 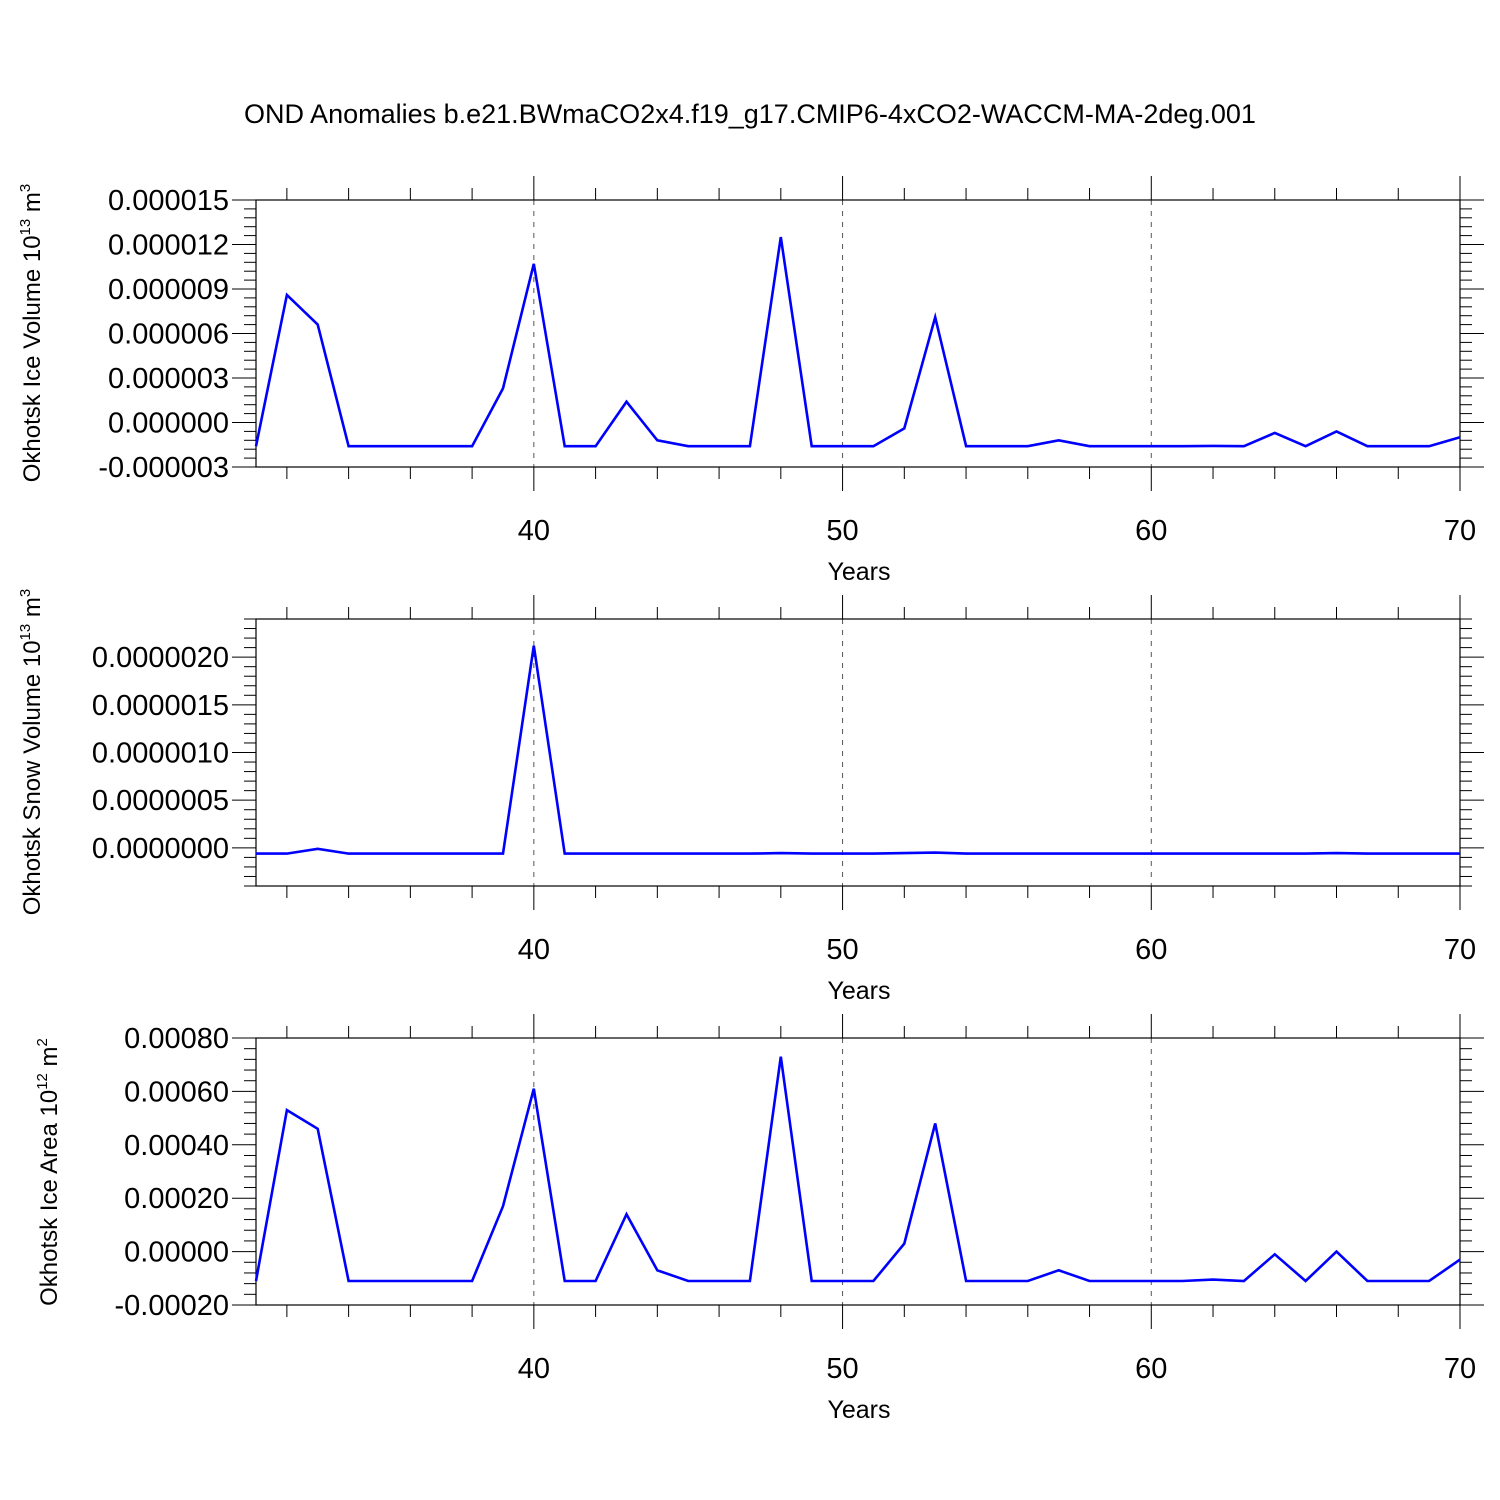 What do you see at coordinates (168, 424) in the screenshot?
I see `y-tick-label: 0.000000` at bounding box center [168, 424].